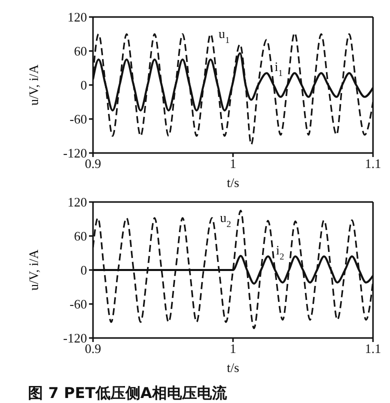  Describe the element at coordinates (224, 35) in the screenshot. I see `series-label: u$_{1}$` at that location.